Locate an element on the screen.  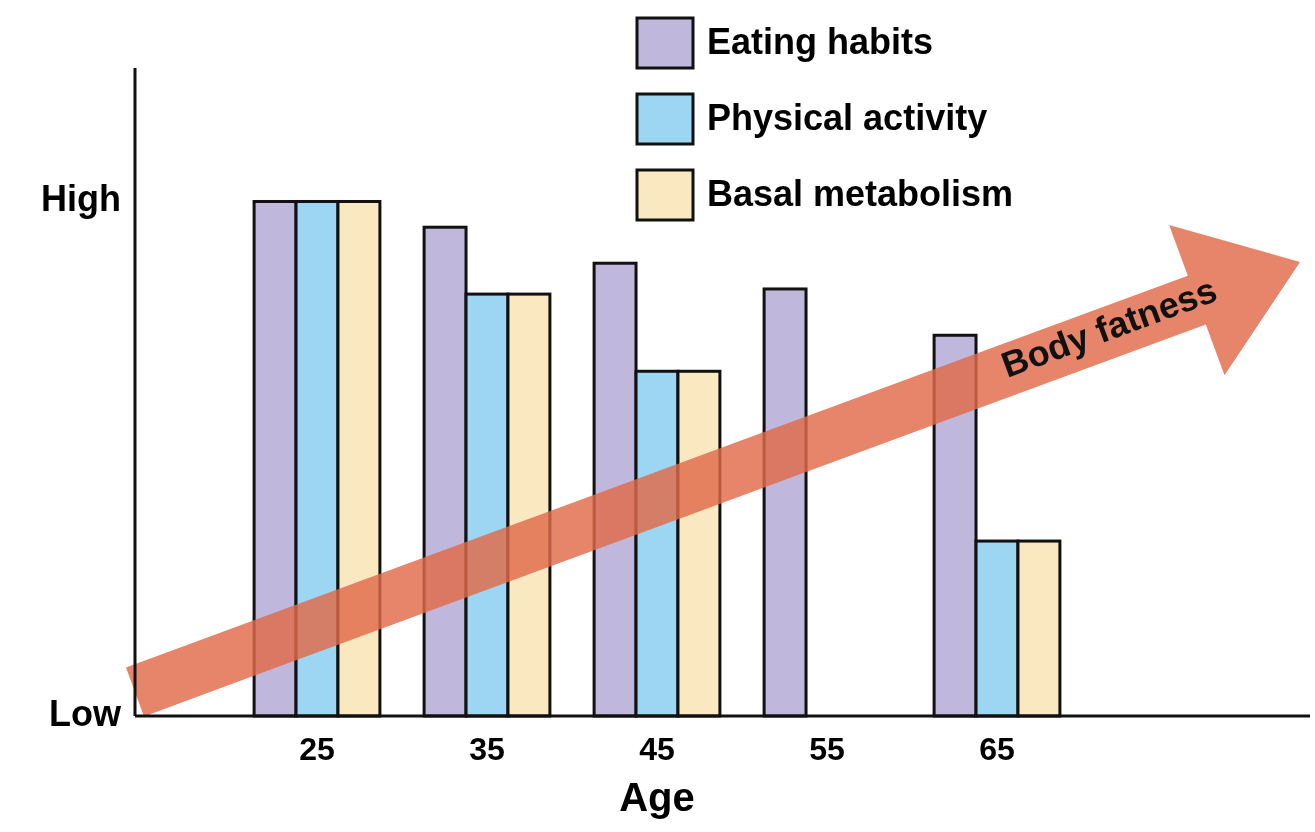
legend-label: Basal metabolism is located at coordinates (860, 193).